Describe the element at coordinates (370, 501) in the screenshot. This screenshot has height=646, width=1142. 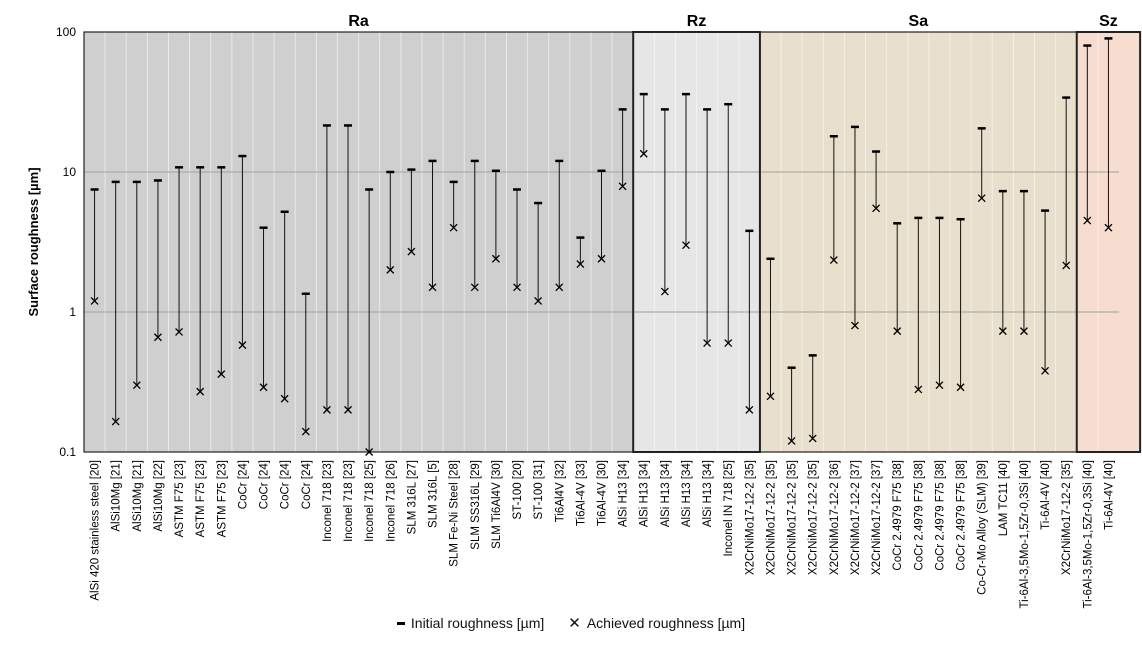
I see `x-tick-label: Inconel 718 [25]` at that location.